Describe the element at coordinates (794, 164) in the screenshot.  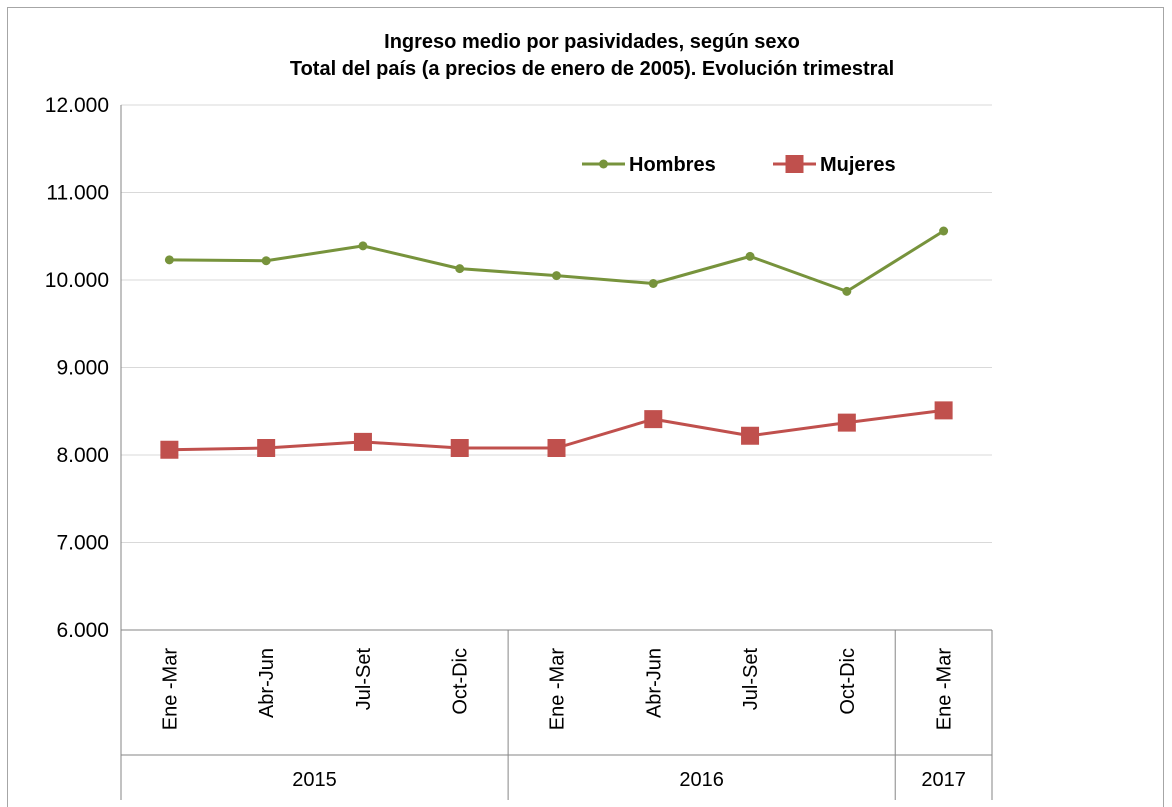
I see `legend-marker-mujeres` at that location.